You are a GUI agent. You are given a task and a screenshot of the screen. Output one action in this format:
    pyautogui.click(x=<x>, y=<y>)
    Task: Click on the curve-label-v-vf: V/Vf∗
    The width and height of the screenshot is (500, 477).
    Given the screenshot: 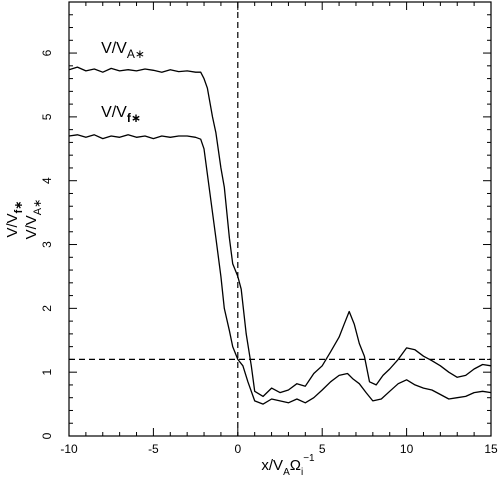 What is the action you would take?
    pyautogui.click(x=121, y=114)
    